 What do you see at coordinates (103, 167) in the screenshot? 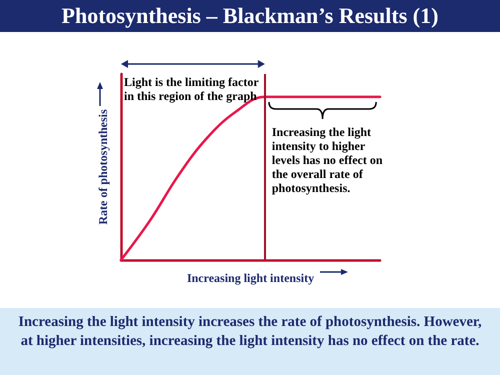
I see `y-axis-title: Rate of photosynthesis` at bounding box center [103, 167].